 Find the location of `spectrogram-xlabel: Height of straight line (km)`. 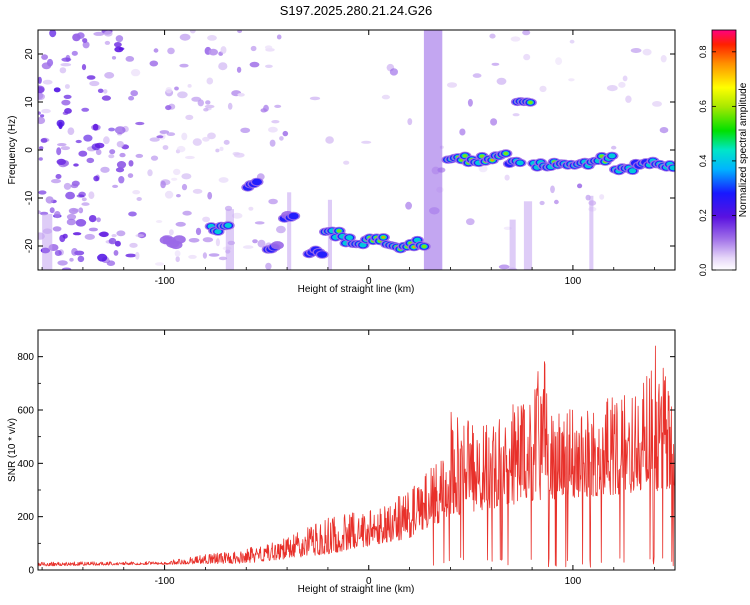

spectrogram-xlabel: Height of straight line (km) is located at coordinates (356, 289).